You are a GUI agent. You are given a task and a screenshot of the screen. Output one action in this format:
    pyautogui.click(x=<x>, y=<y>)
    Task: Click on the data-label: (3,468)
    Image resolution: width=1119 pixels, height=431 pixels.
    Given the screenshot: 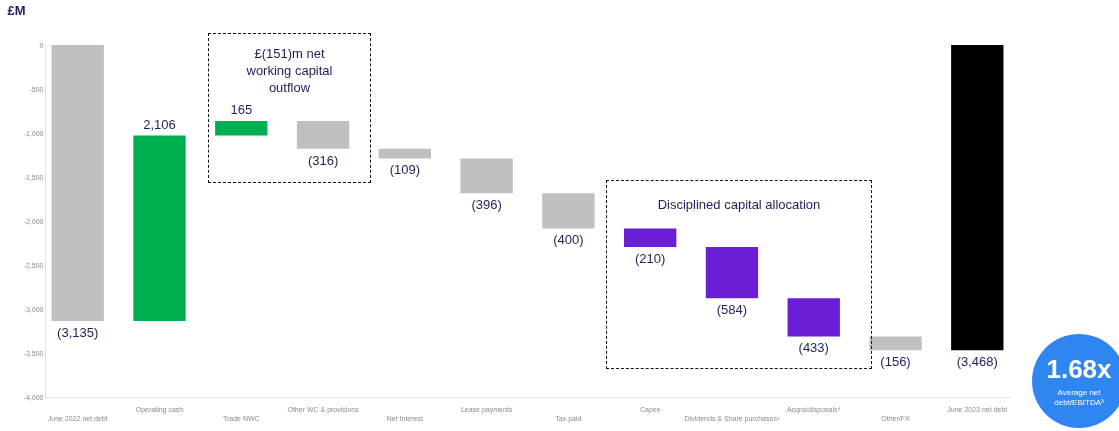 What is the action you would take?
    pyautogui.click(x=977, y=362)
    